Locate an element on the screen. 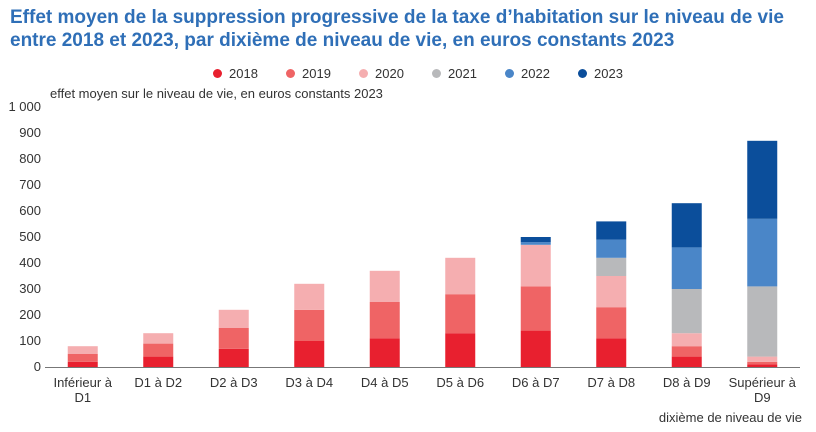 The width and height of the screenshot is (816, 432). legend-item-2021: 2021 is located at coordinates (454, 74).